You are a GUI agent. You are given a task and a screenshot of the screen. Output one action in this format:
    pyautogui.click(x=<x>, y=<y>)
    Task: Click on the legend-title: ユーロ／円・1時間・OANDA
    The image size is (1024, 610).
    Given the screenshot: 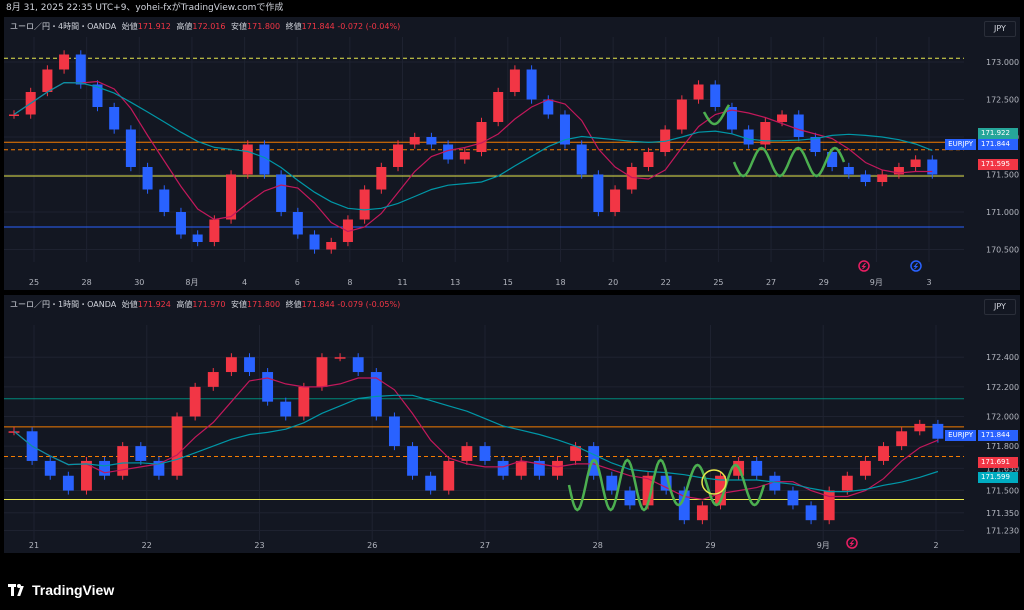 What is the action you would take?
    pyautogui.click(x=63, y=304)
    